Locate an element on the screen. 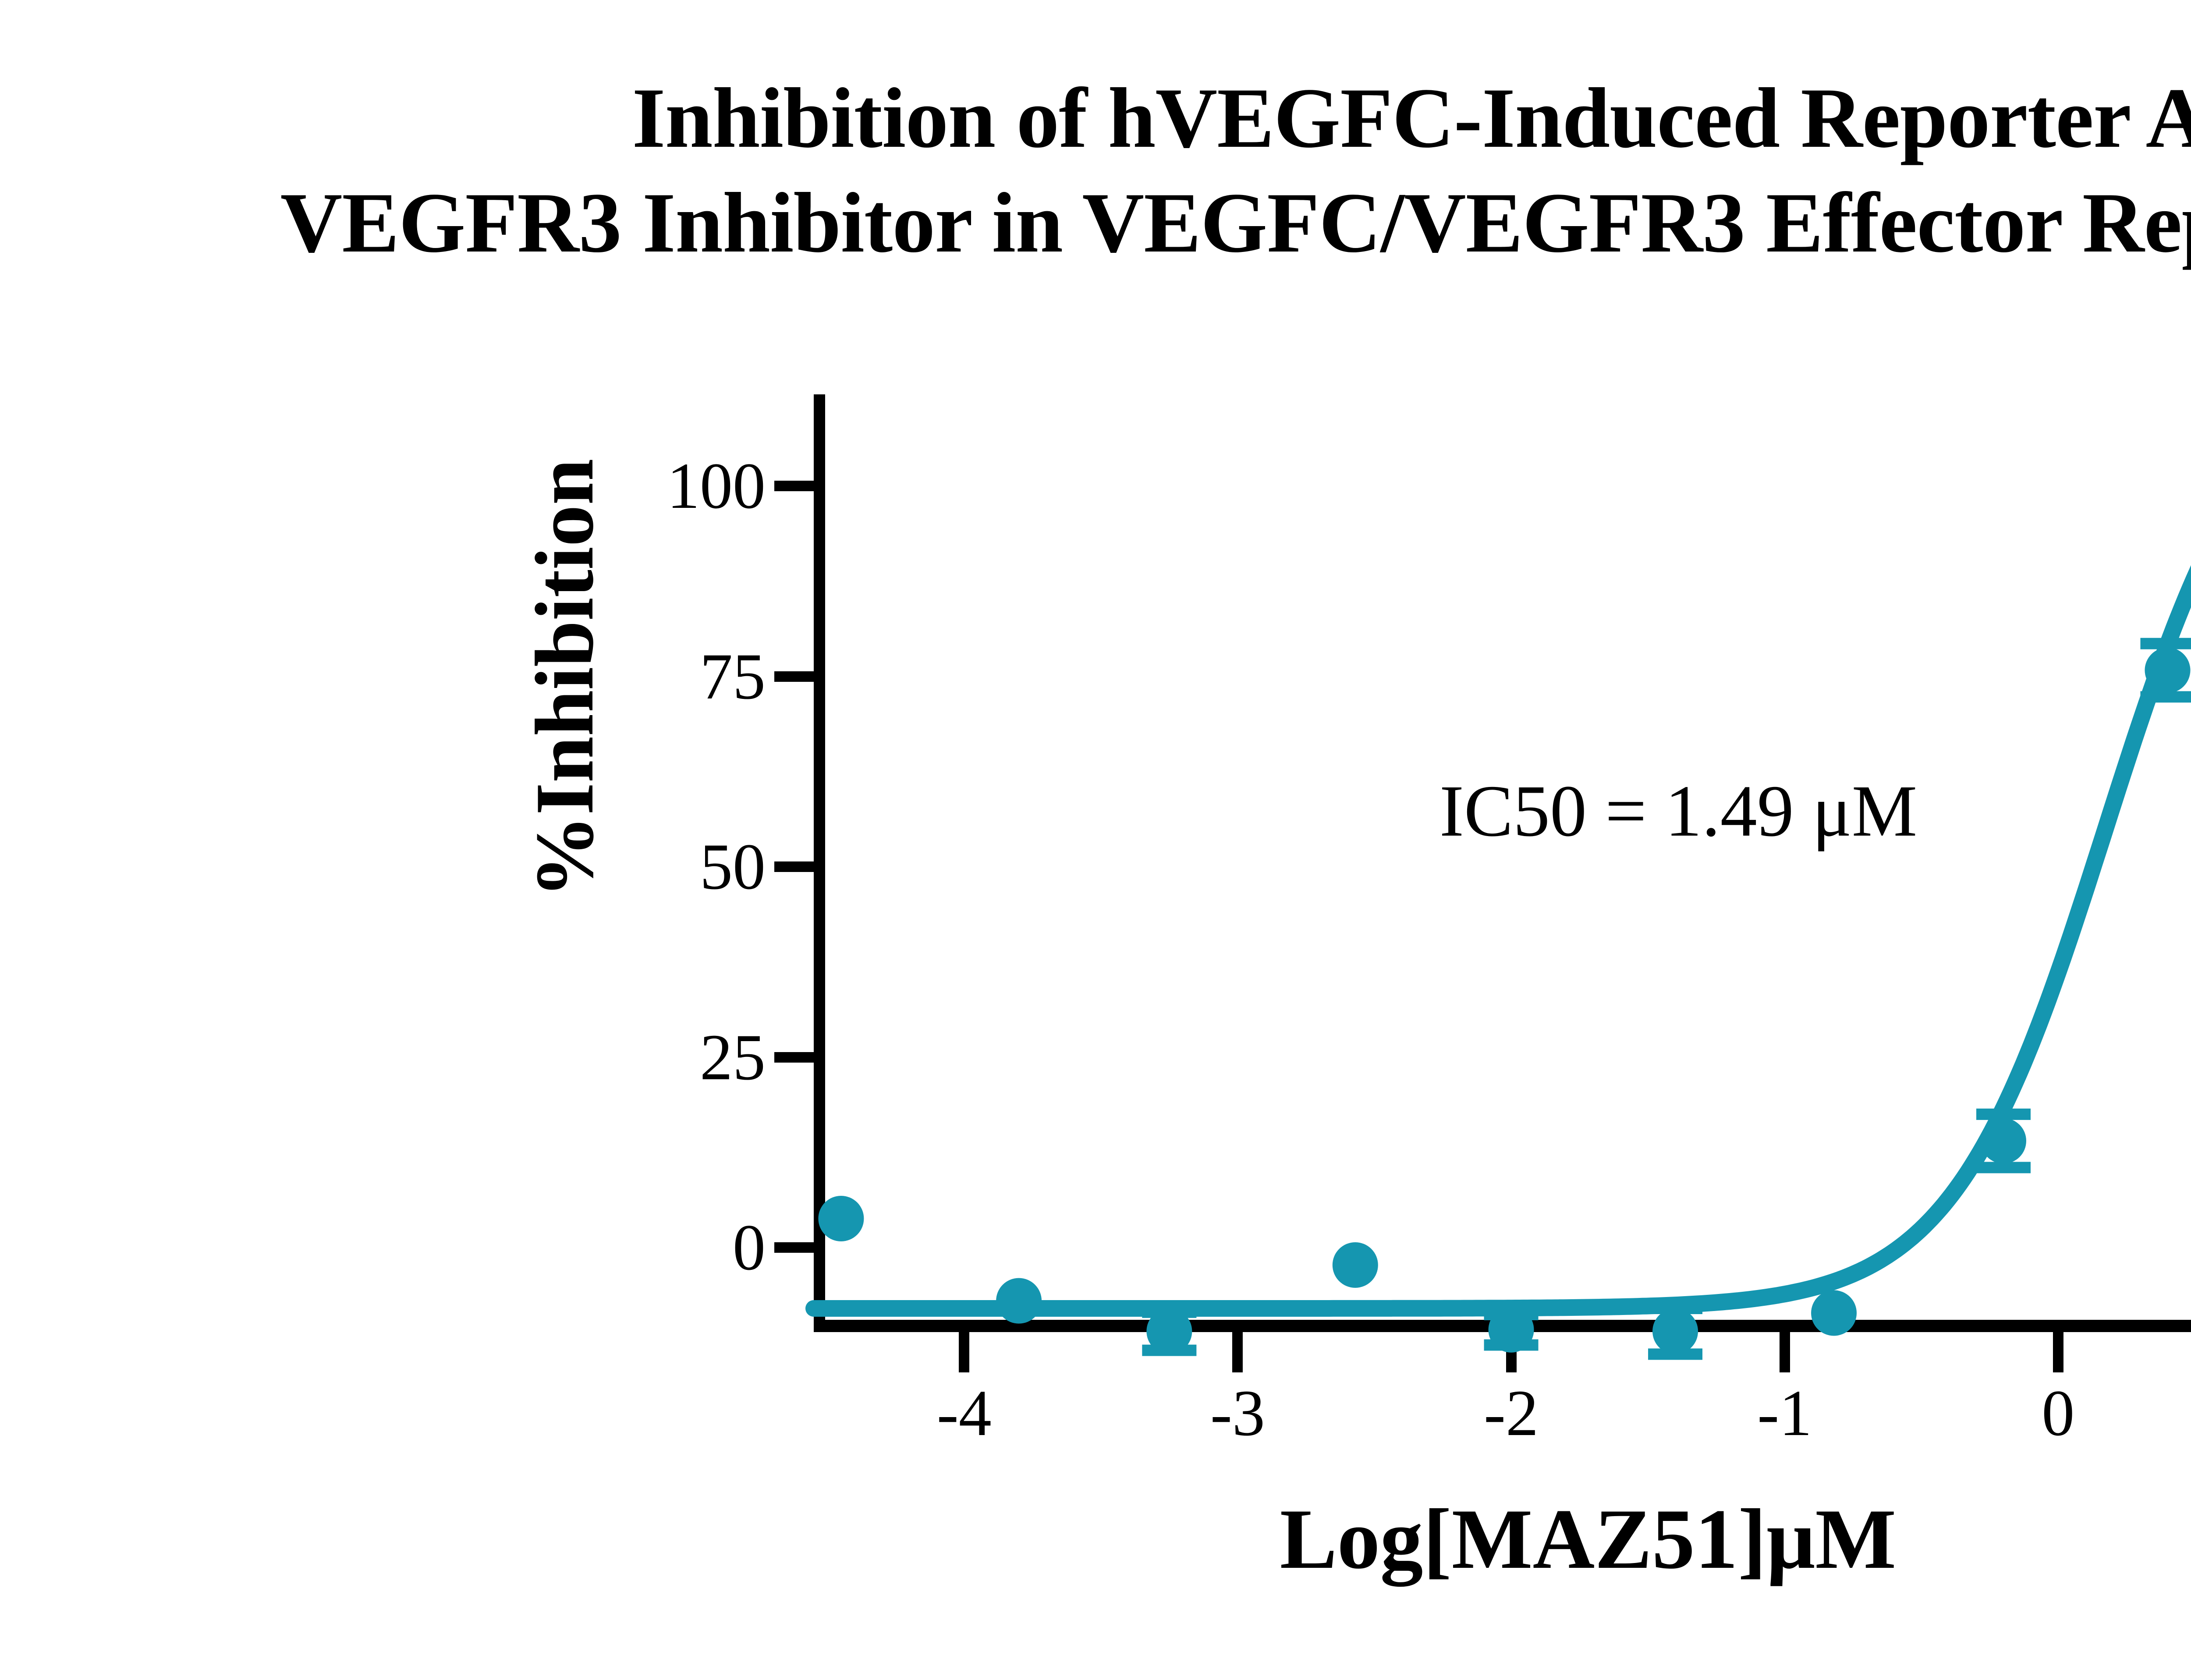  x-tick-label--2: -2 is located at coordinates (1511, 1413).